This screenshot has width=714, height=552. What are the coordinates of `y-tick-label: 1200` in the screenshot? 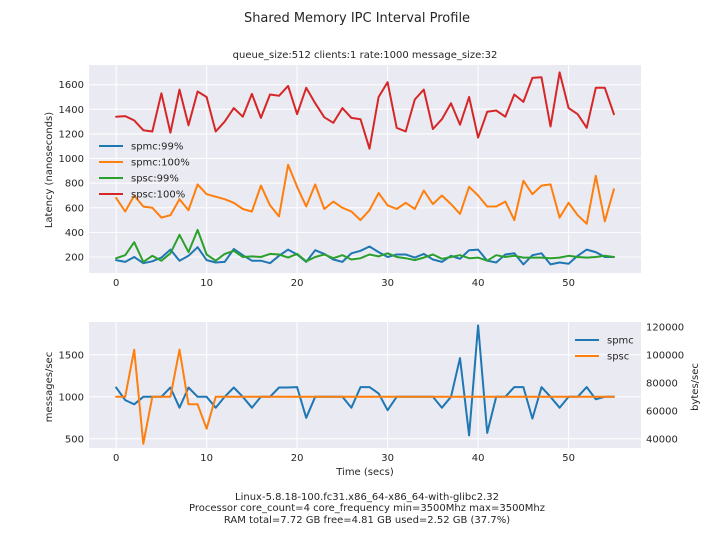 It's located at (71, 134).